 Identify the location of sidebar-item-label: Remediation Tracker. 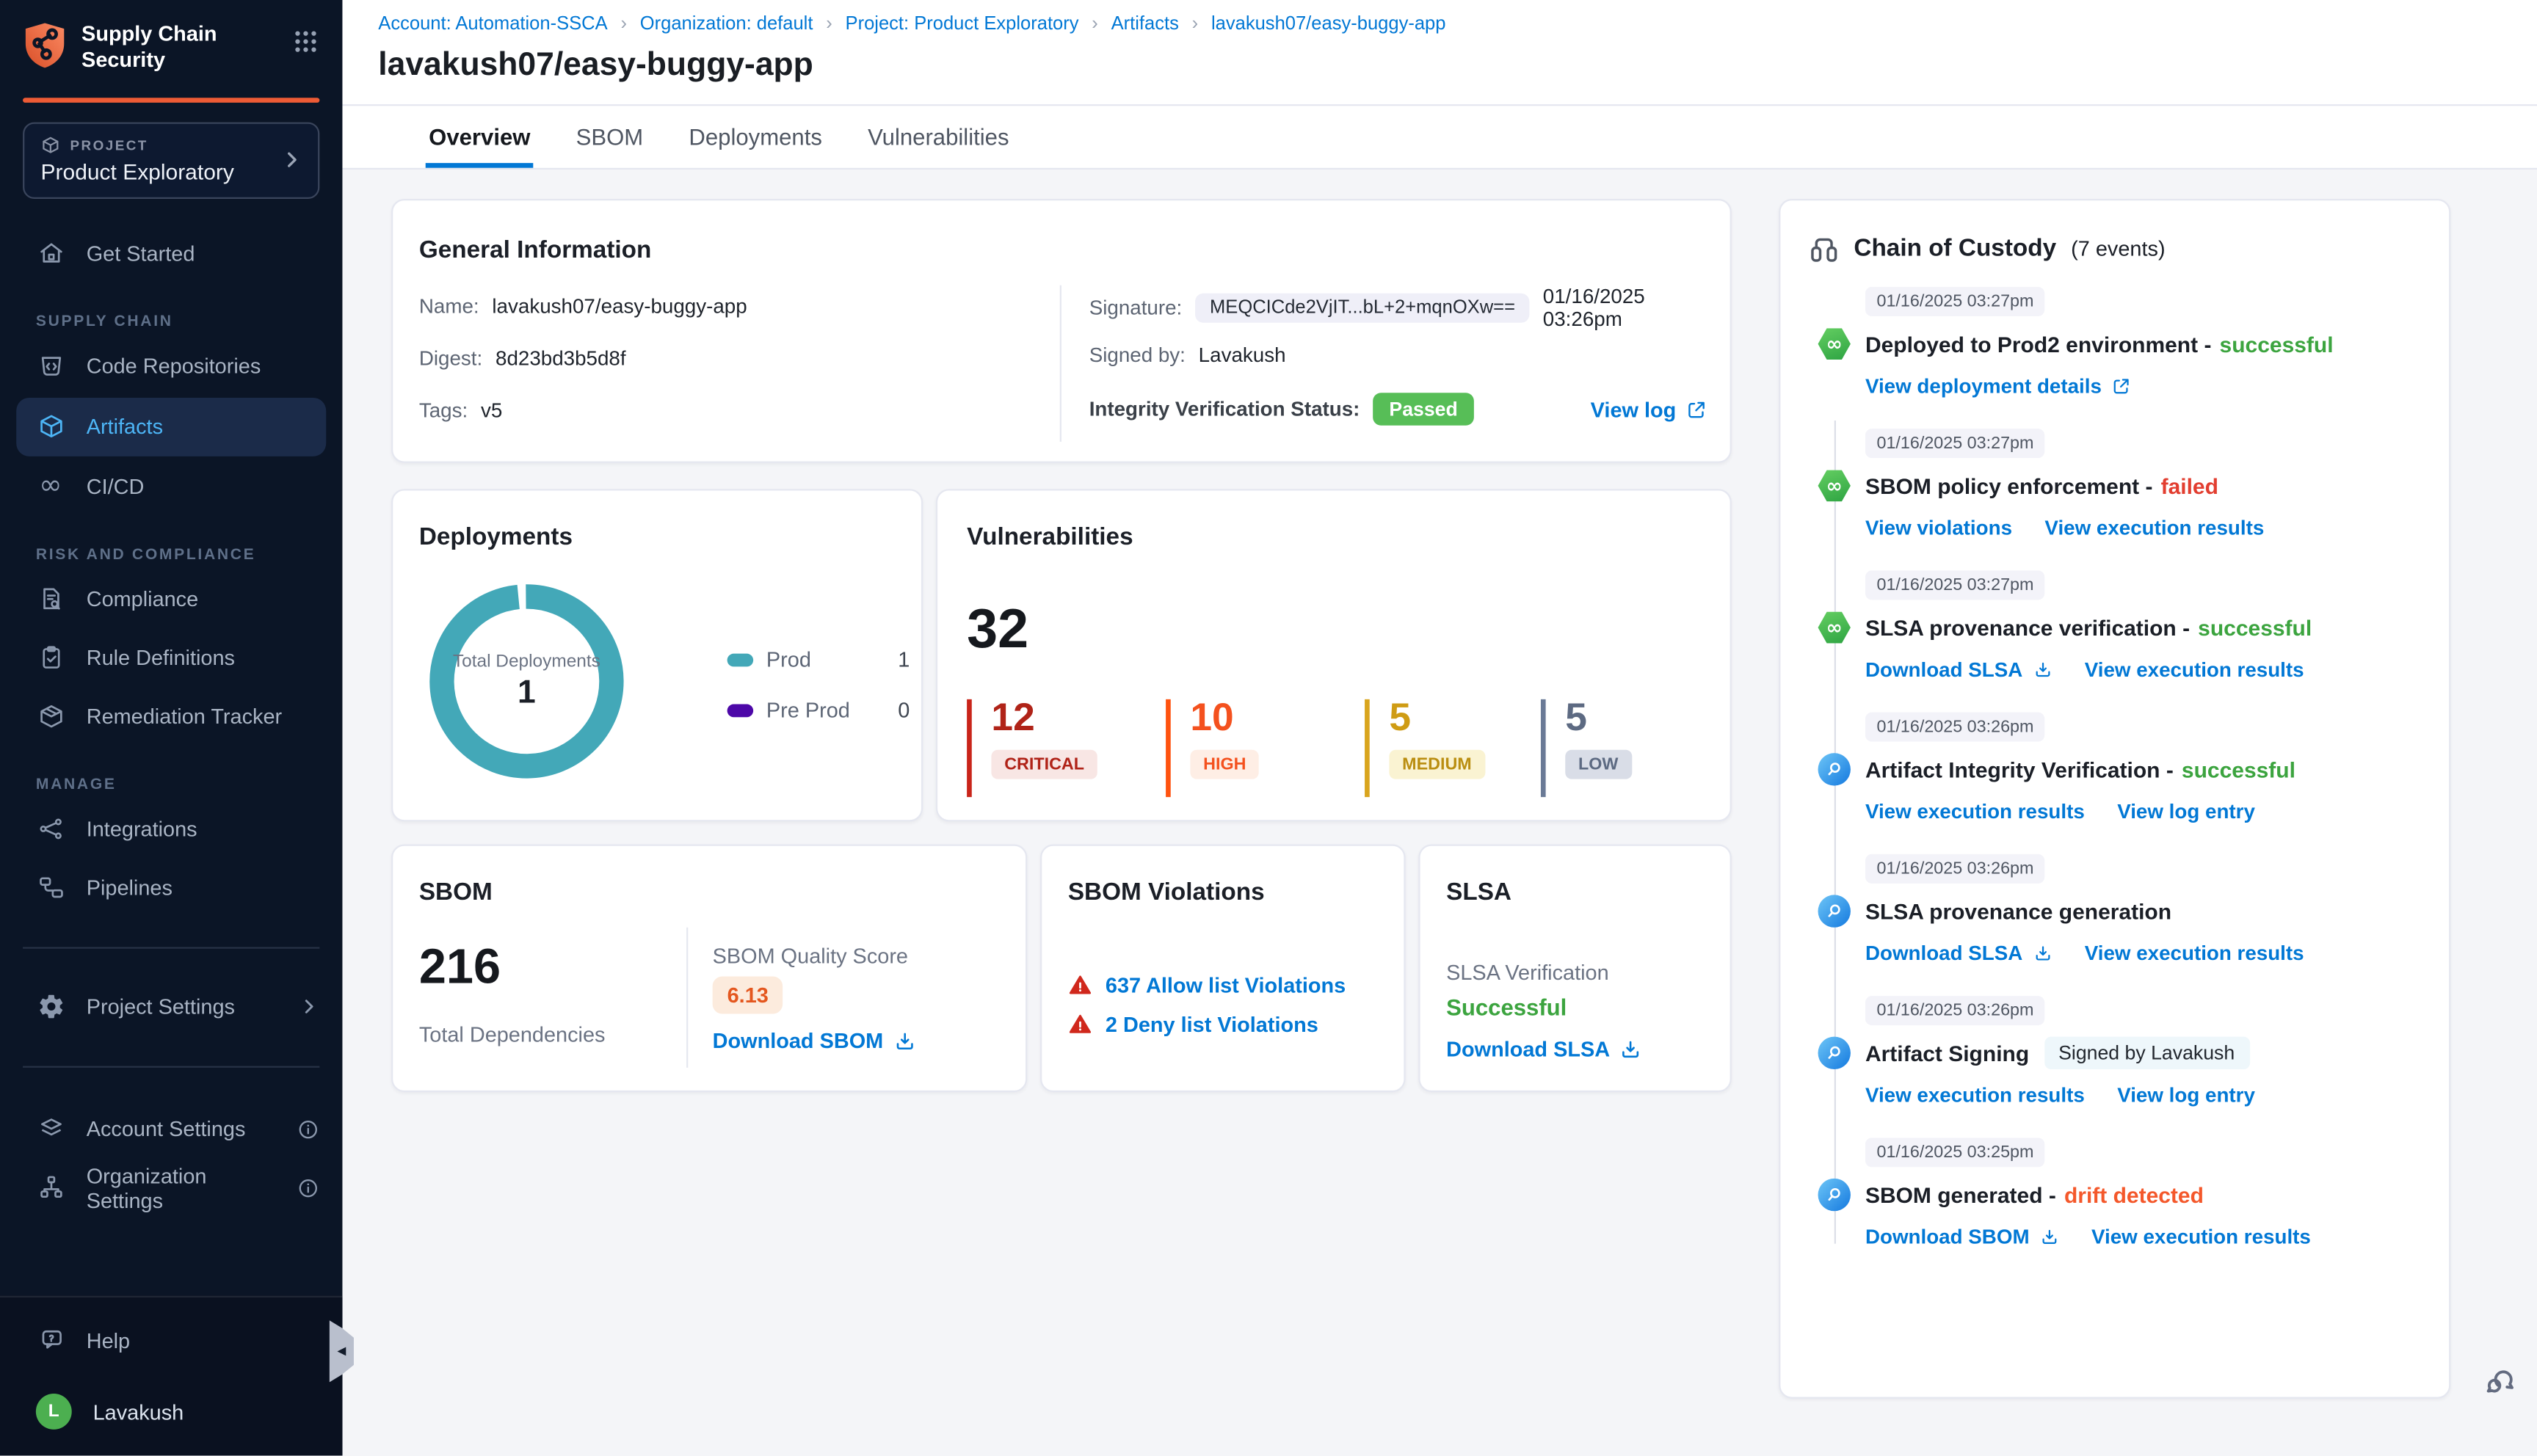
(184, 716).